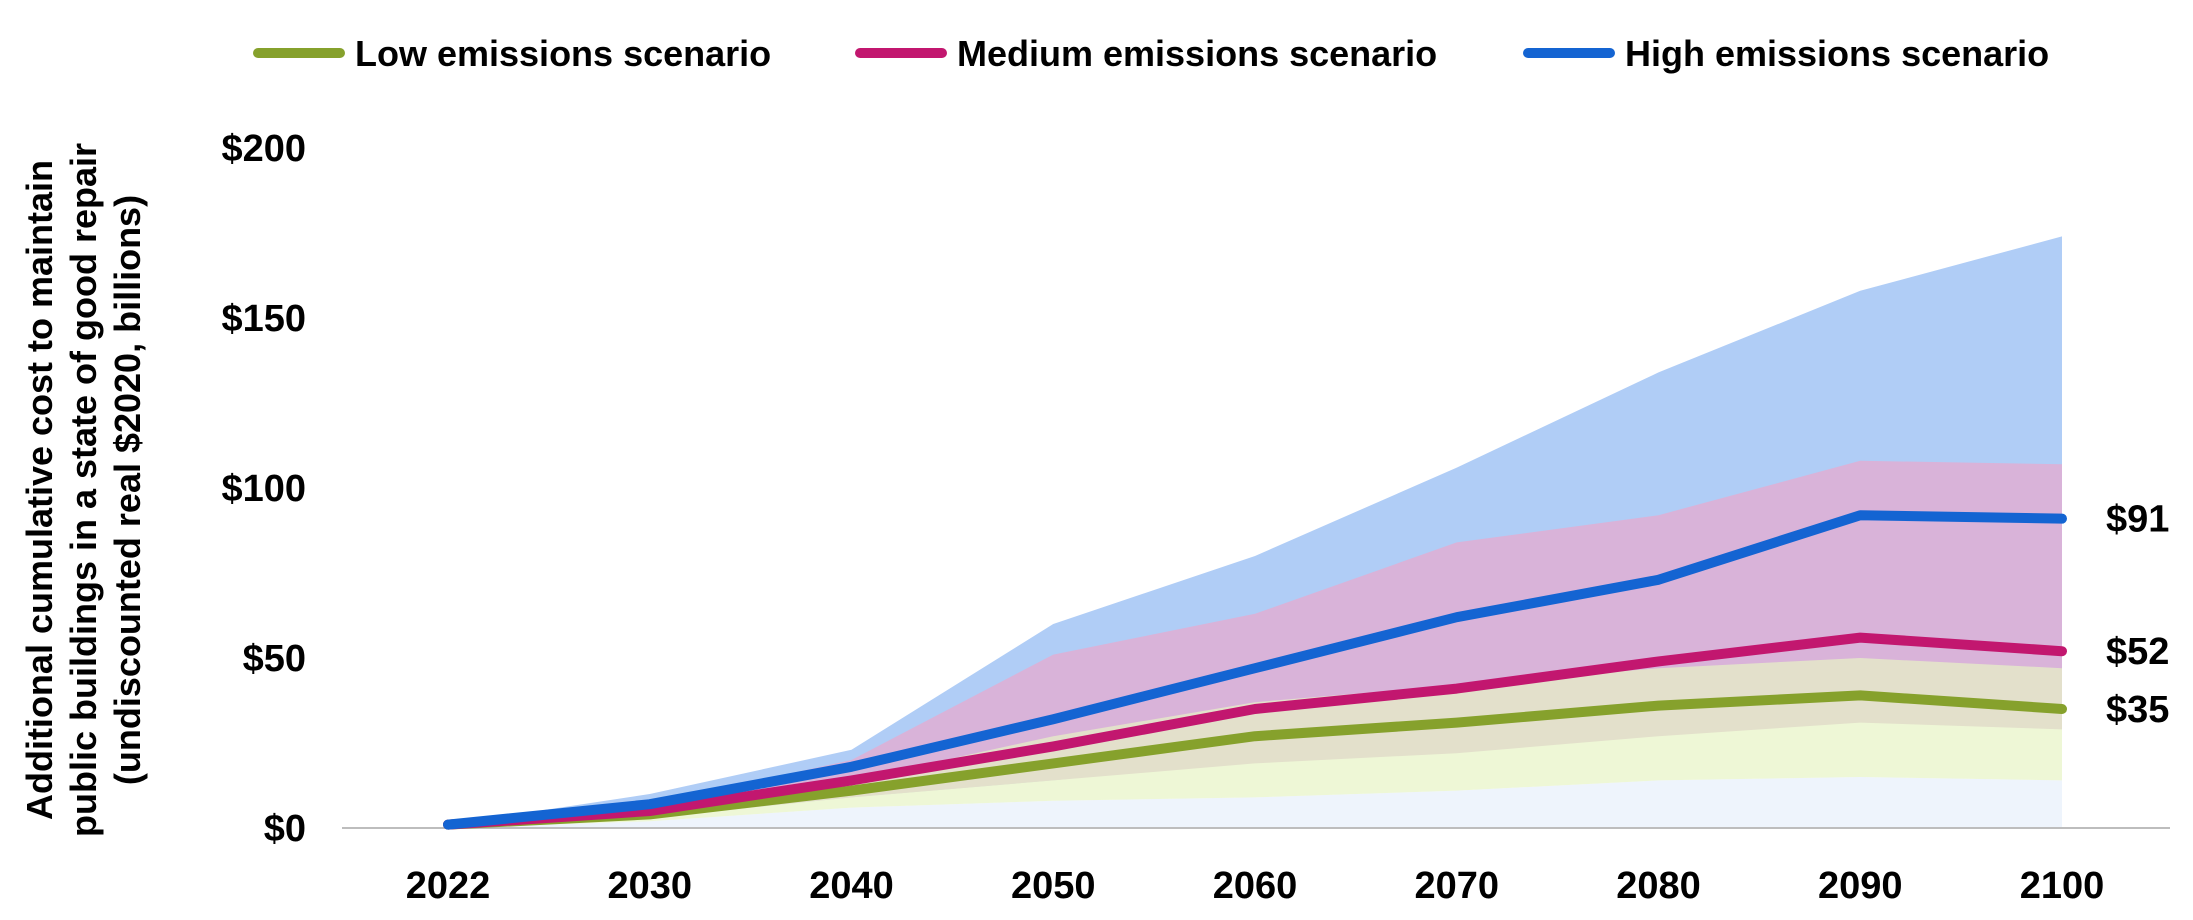 This screenshot has height=920, width=2193. What do you see at coordinates (1255, 802) in the screenshot?
I see `baseline-band` at bounding box center [1255, 802].